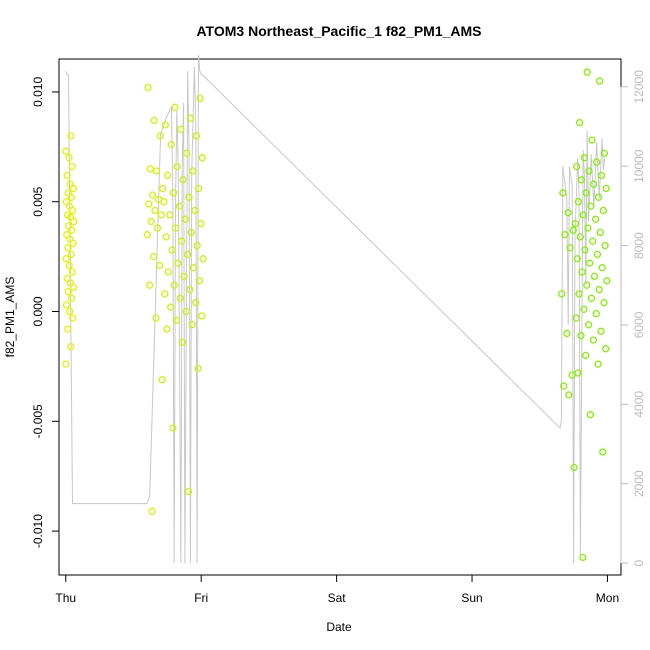 The image size is (650, 650). I want to click on y-axis-label: f82_PM1_AMS, so click(10, 317).